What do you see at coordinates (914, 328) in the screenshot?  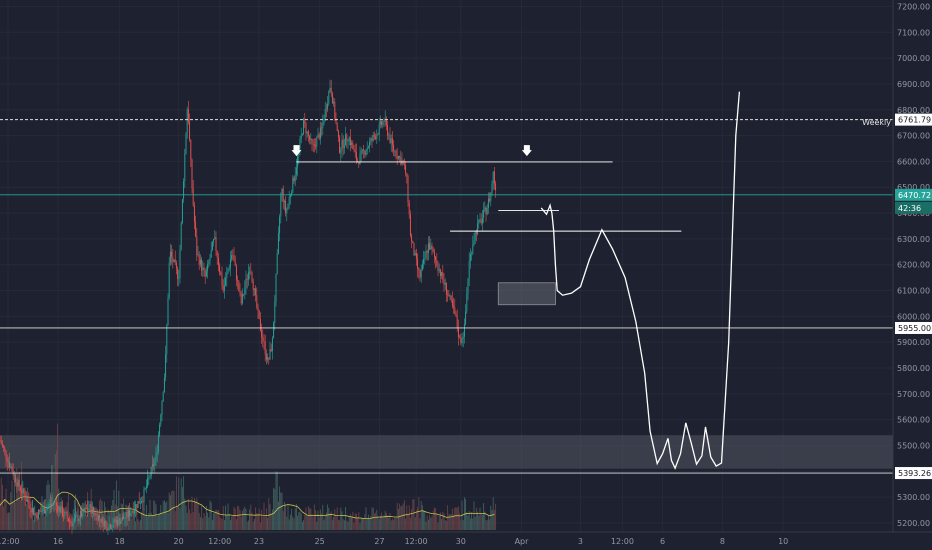 I see `price-tag-label: 5955.00` at bounding box center [914, 328].